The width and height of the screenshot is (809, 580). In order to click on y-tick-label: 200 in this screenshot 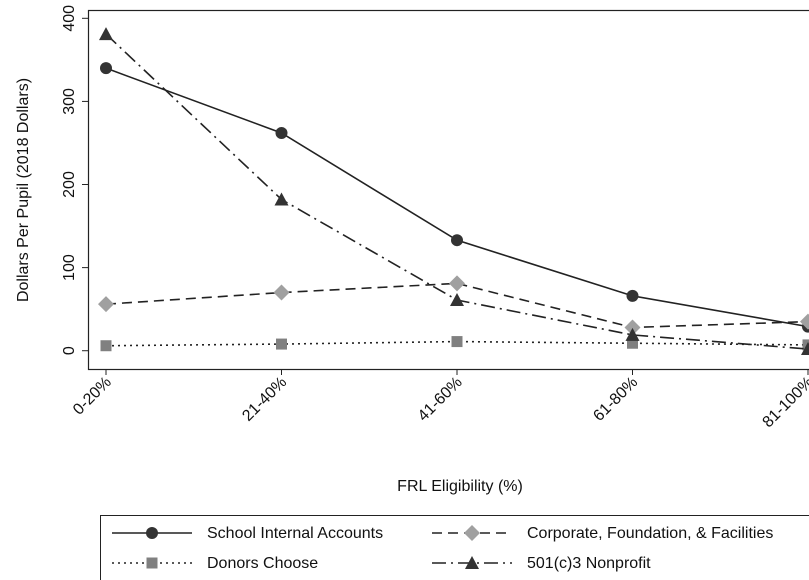, I will do `click(69, 184)`.